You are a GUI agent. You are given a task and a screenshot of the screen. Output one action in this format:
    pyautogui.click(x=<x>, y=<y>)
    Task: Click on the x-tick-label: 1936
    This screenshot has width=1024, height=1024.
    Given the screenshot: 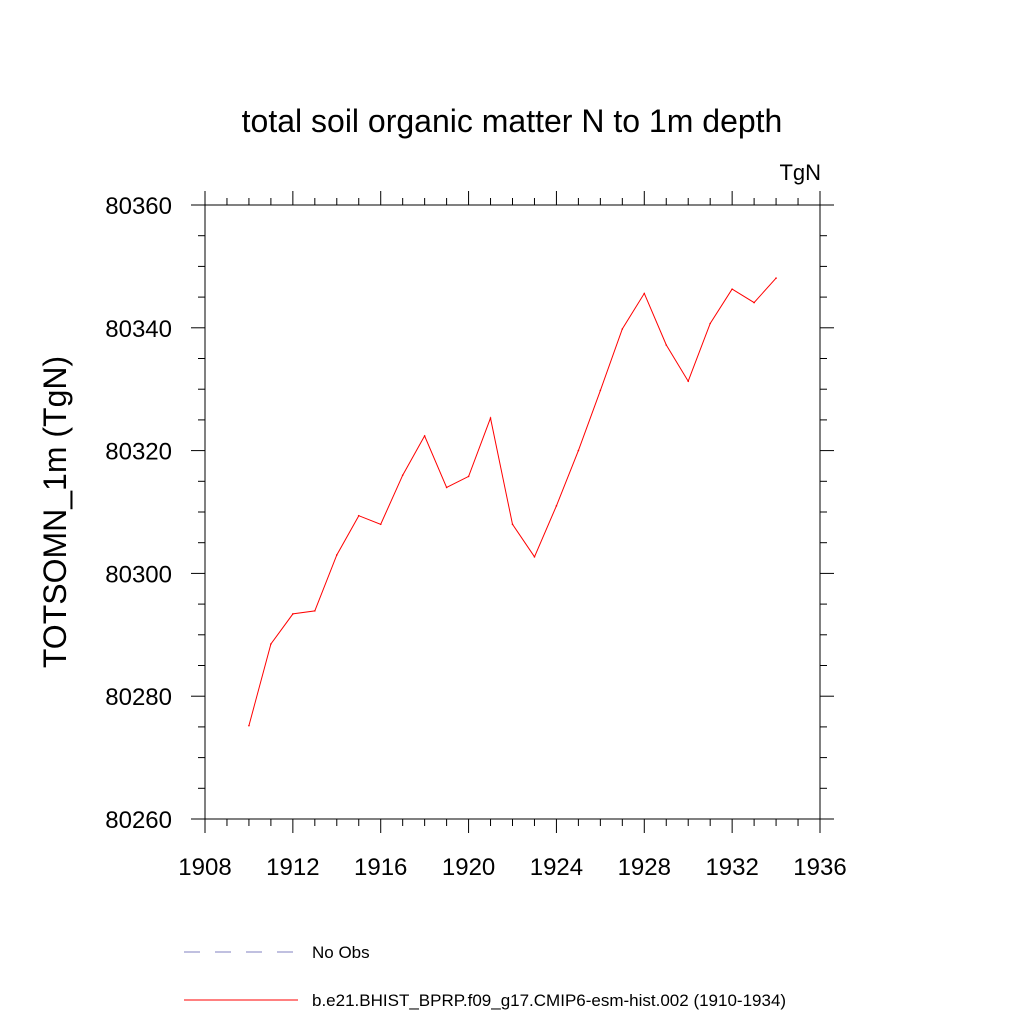 What is the action you would take?
    pyautogui.click(x=819, y=867)
    